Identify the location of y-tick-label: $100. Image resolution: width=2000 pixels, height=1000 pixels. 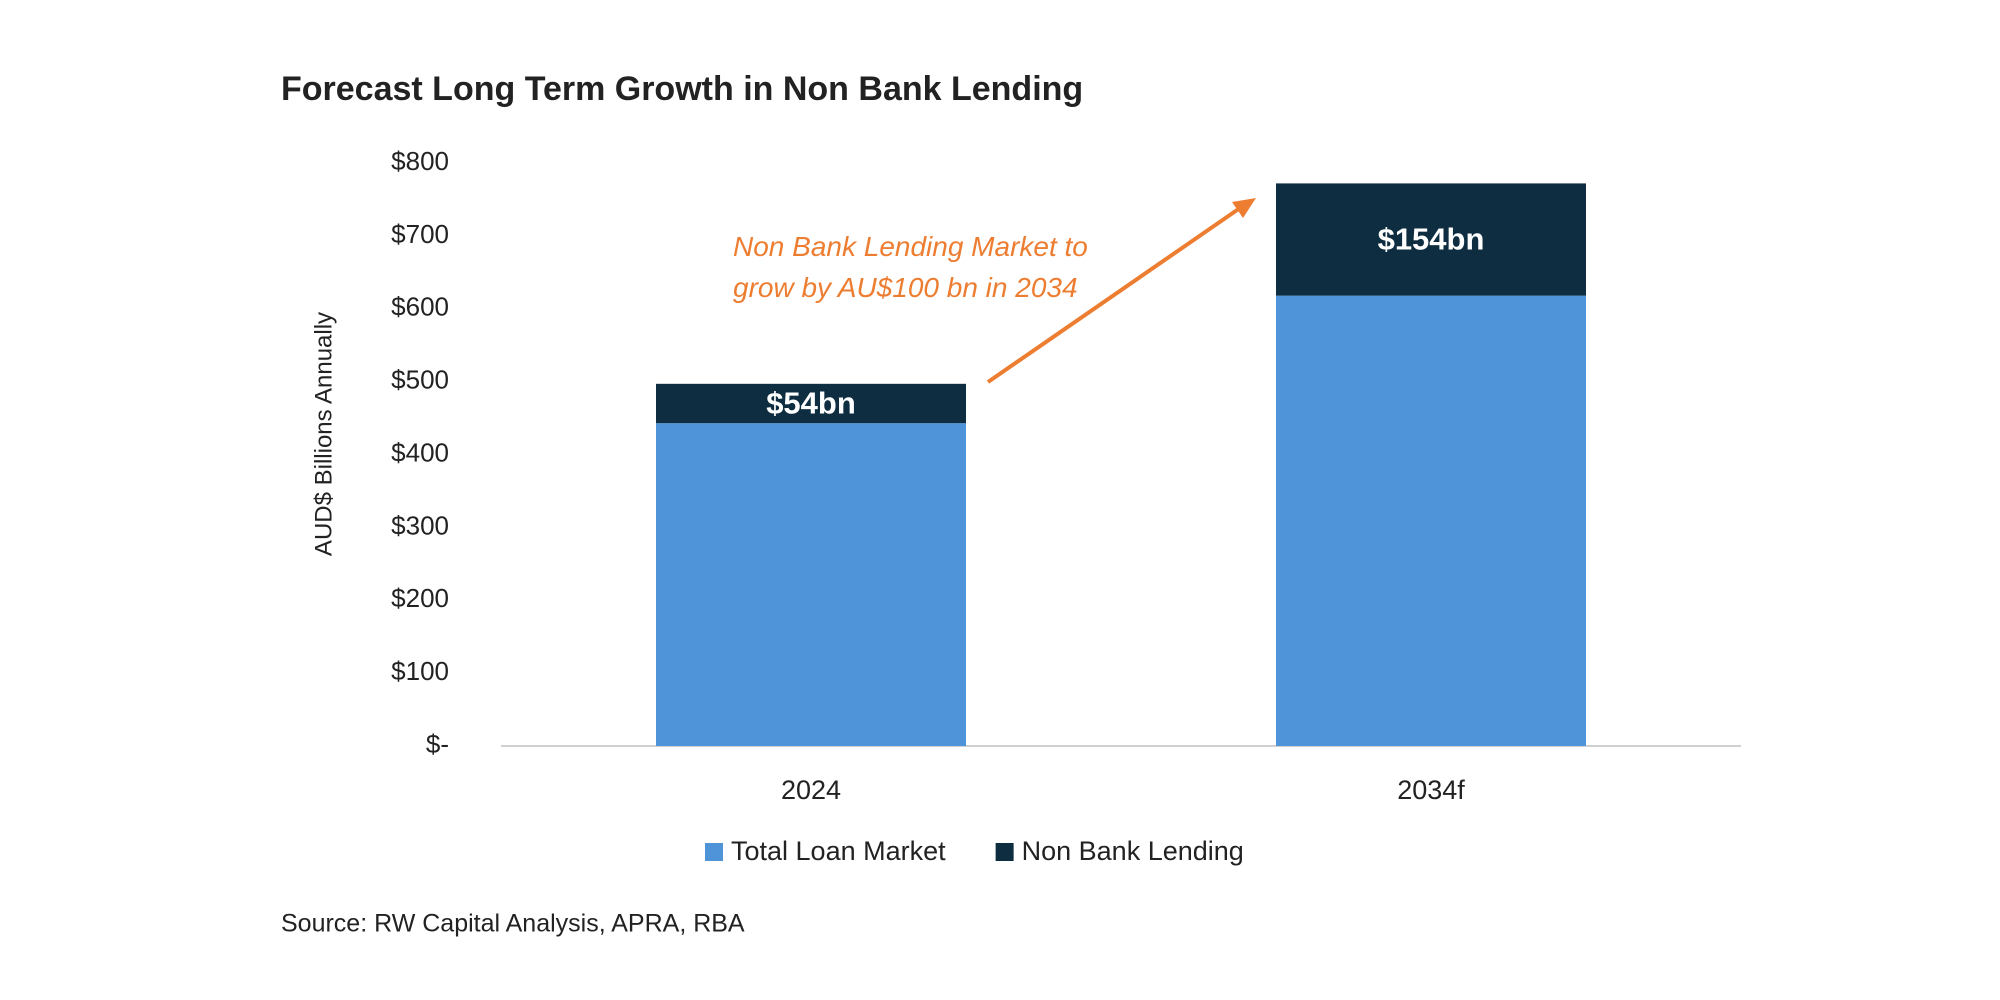
(420, 671).